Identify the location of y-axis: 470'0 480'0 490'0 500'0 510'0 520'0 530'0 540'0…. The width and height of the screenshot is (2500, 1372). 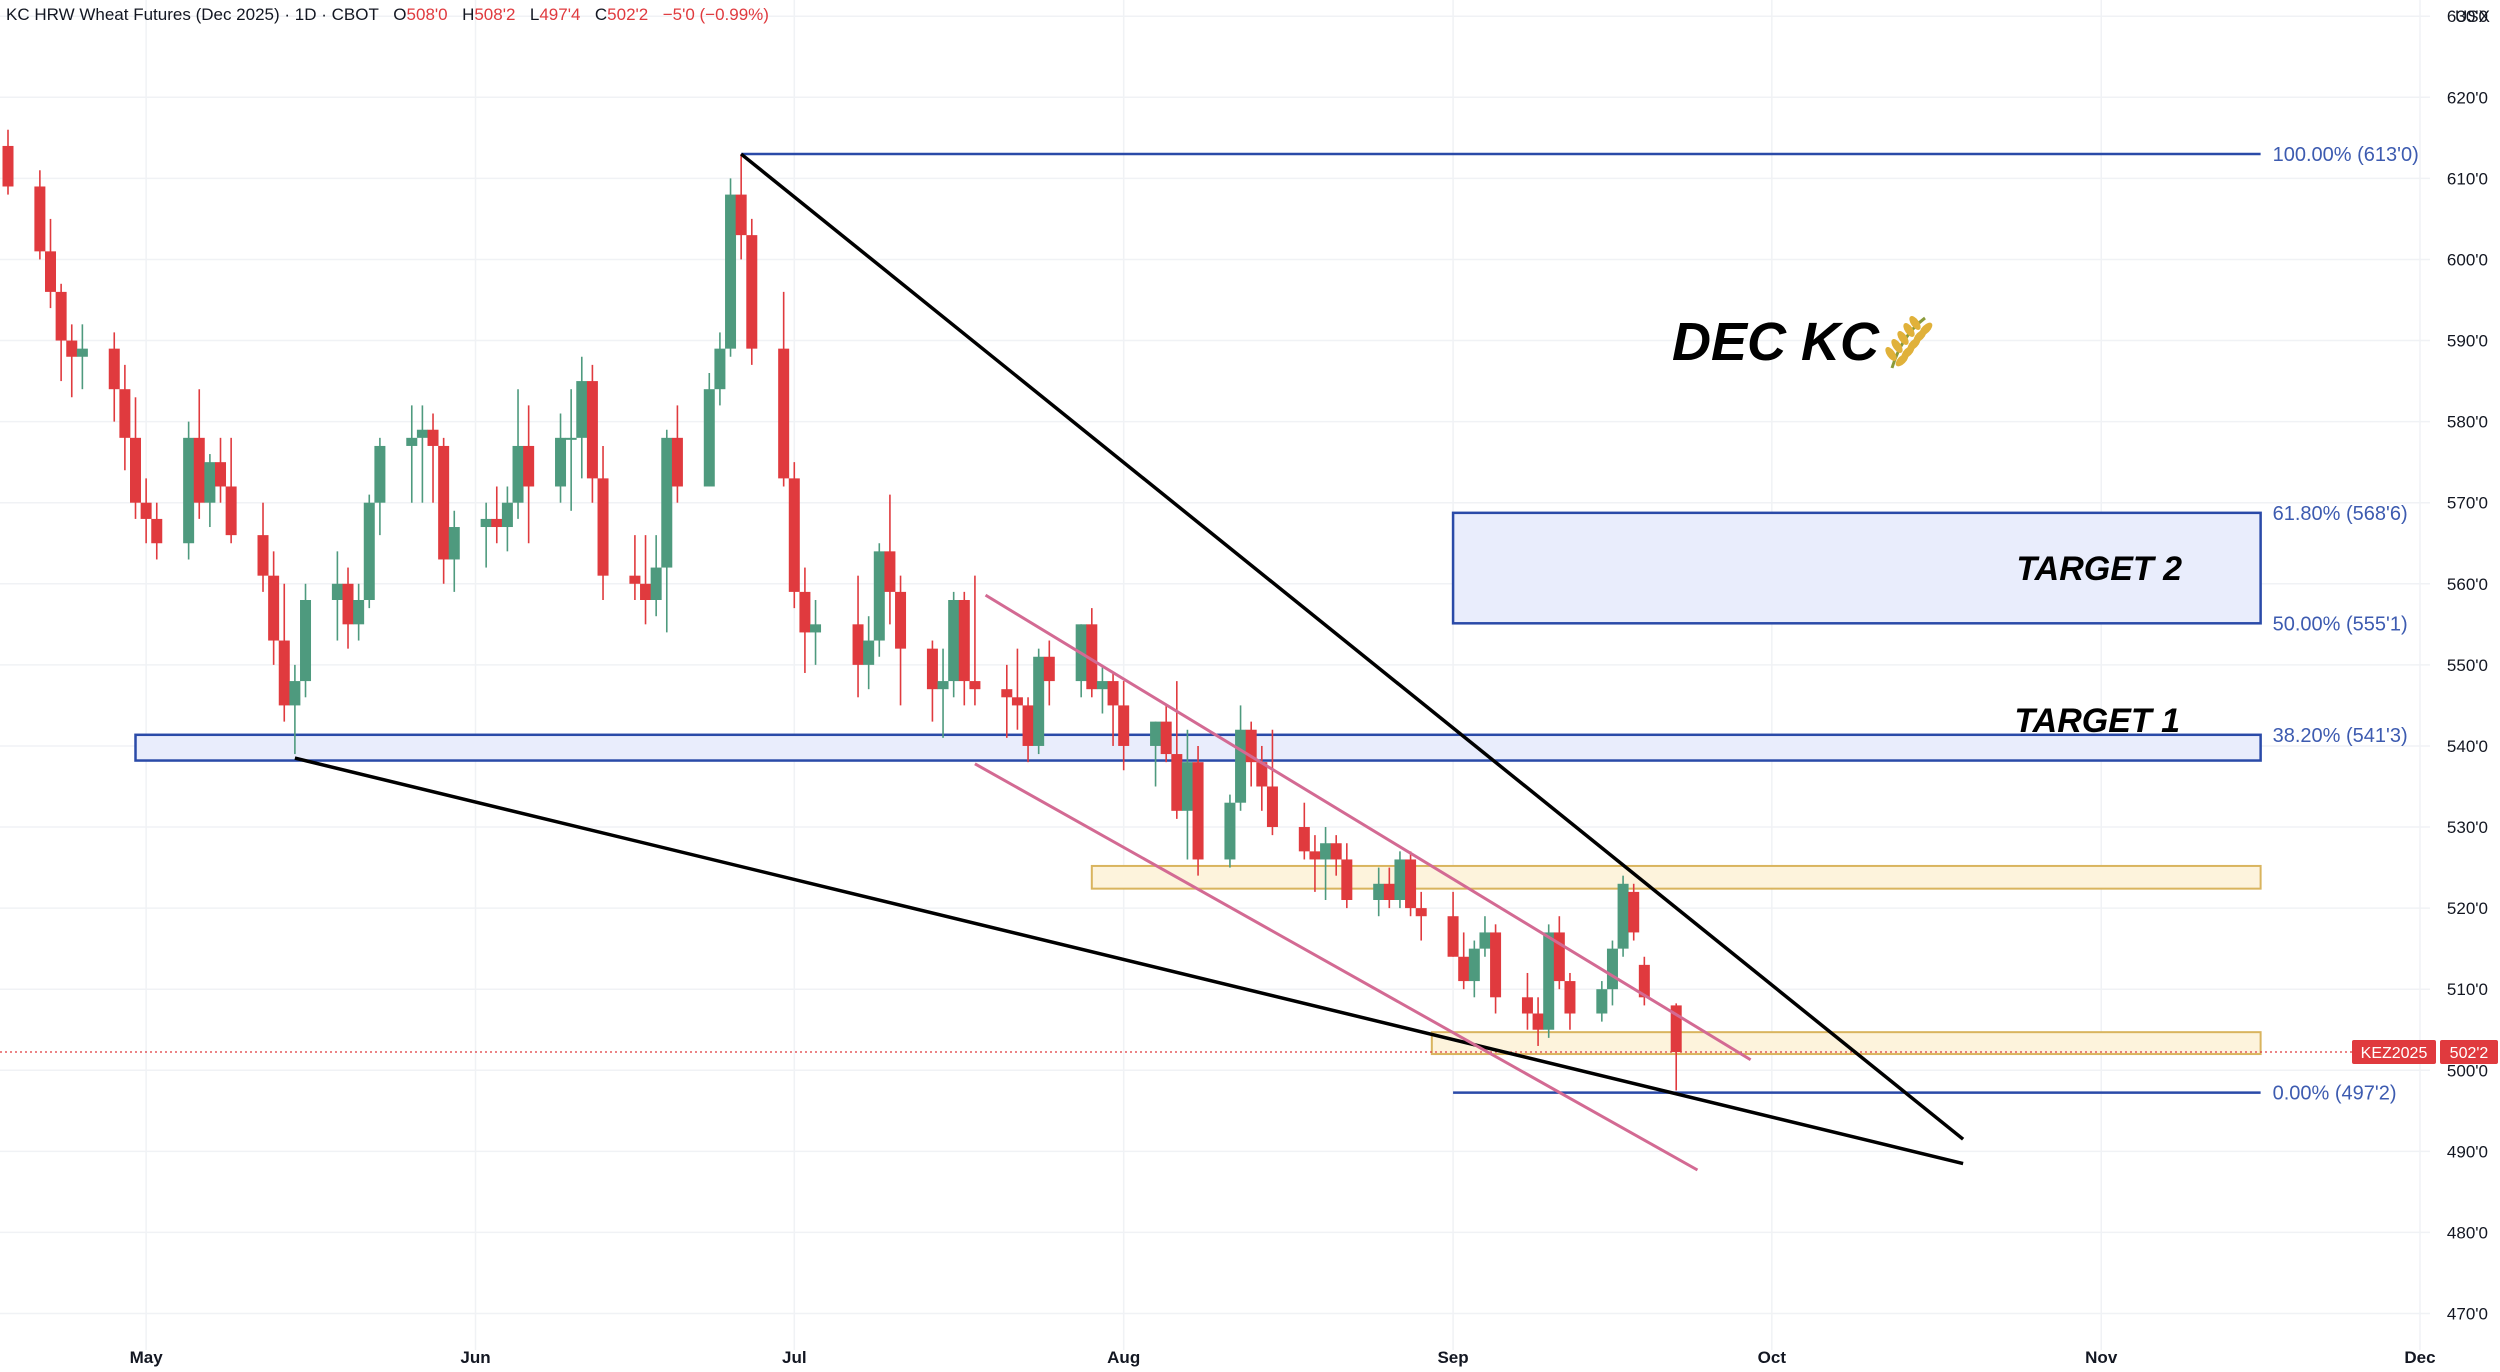
(2467, 665).